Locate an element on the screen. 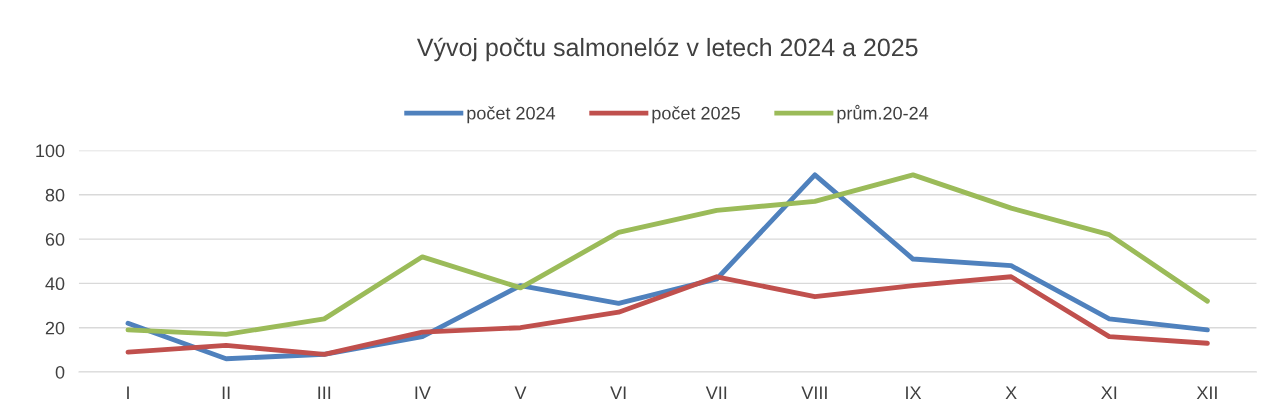 This screenshot has width=1273, height=418. x-tick-label: XI is located at coordinates (1109, 392).